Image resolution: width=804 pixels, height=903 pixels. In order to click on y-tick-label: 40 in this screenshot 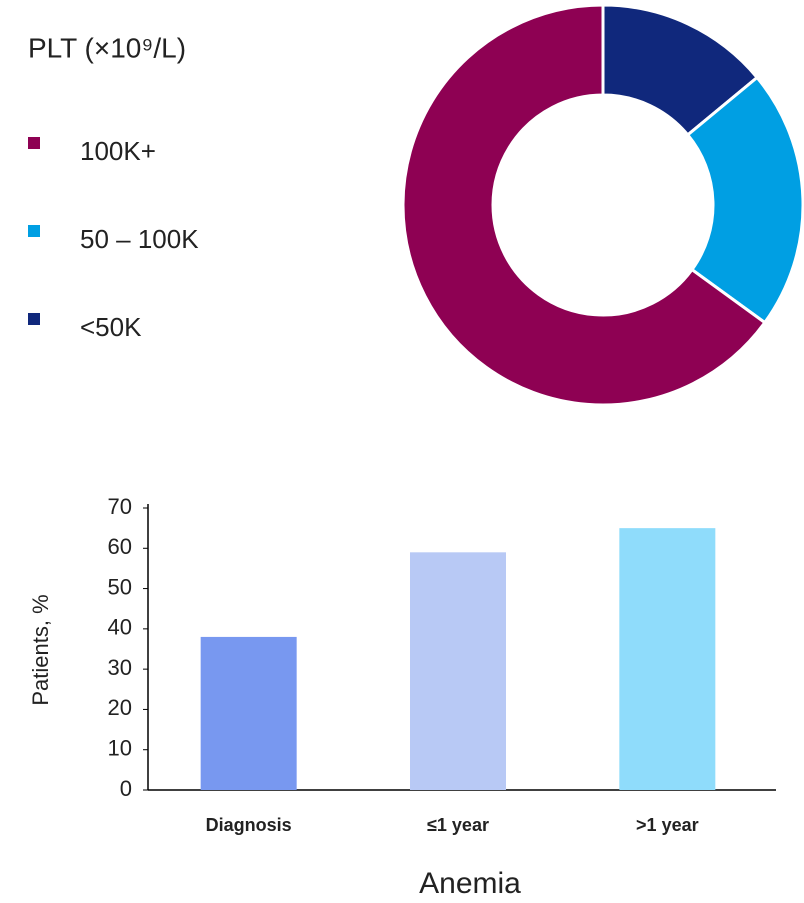, I will do `click(120, 627)`.